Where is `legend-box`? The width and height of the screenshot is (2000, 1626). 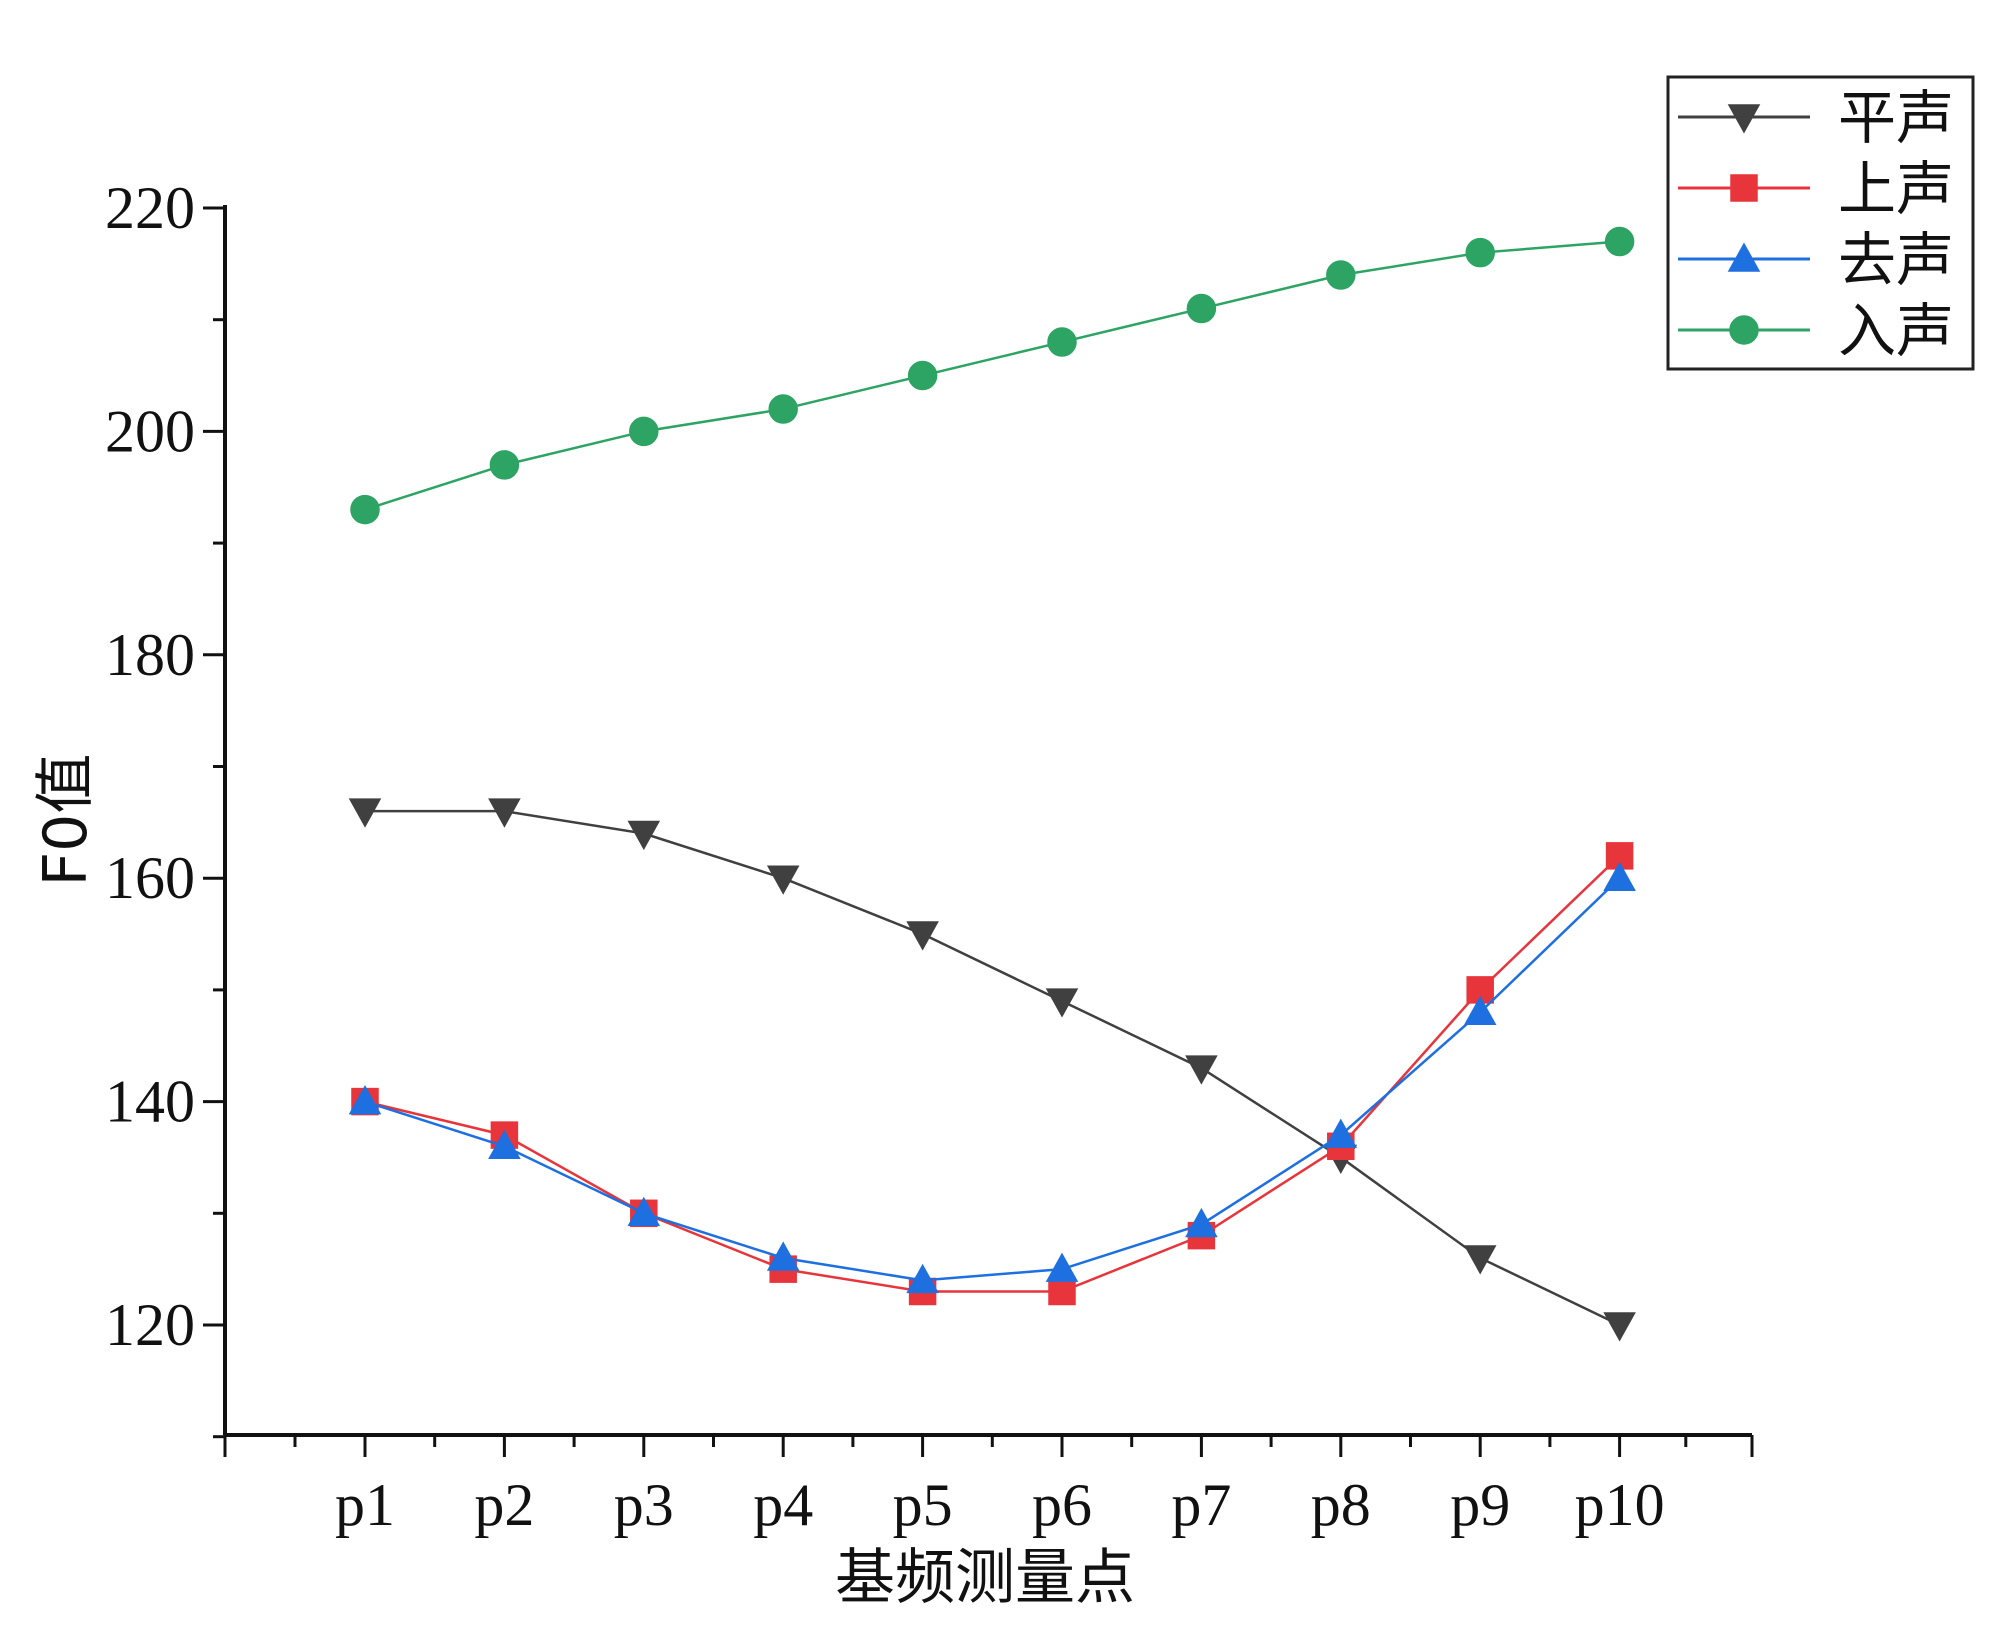 legend-box is located at coordinates (1820, 223).